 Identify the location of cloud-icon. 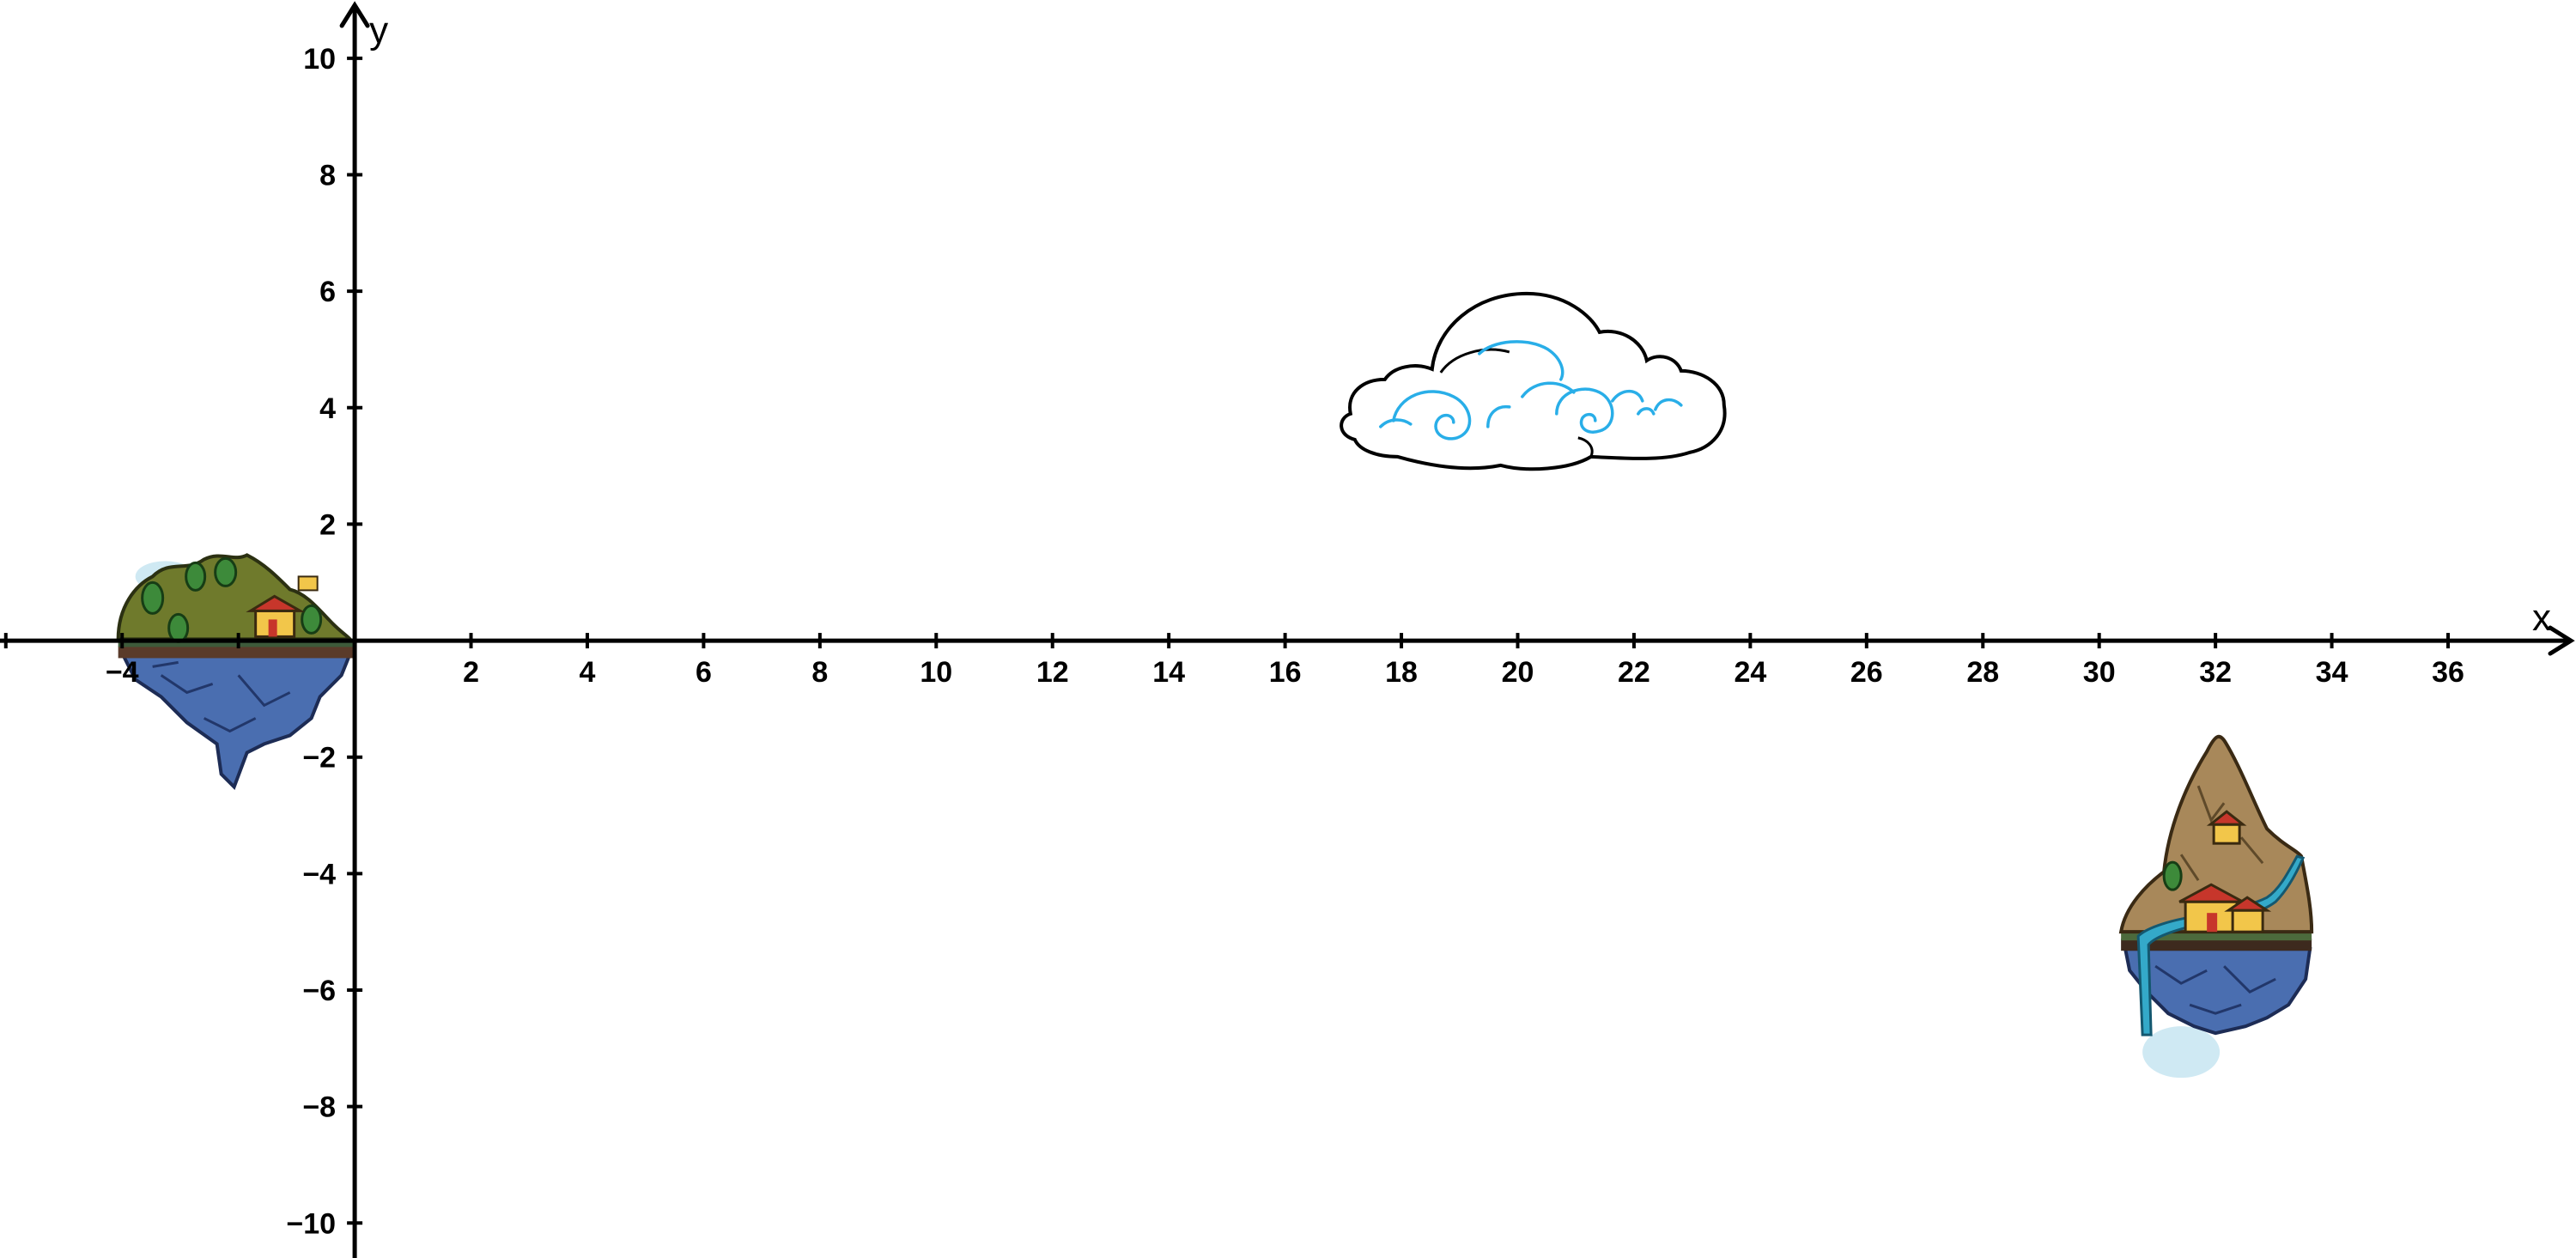
(1533, 381).